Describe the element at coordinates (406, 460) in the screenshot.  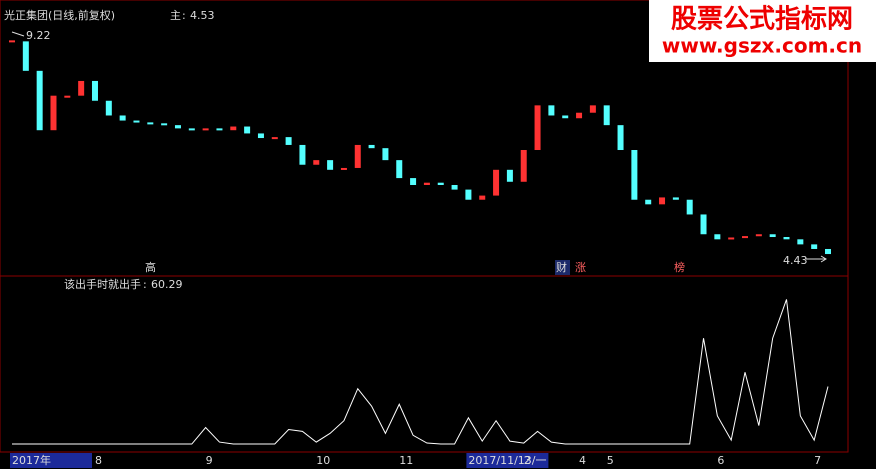
I see `x-tick-label: 11` at that location.